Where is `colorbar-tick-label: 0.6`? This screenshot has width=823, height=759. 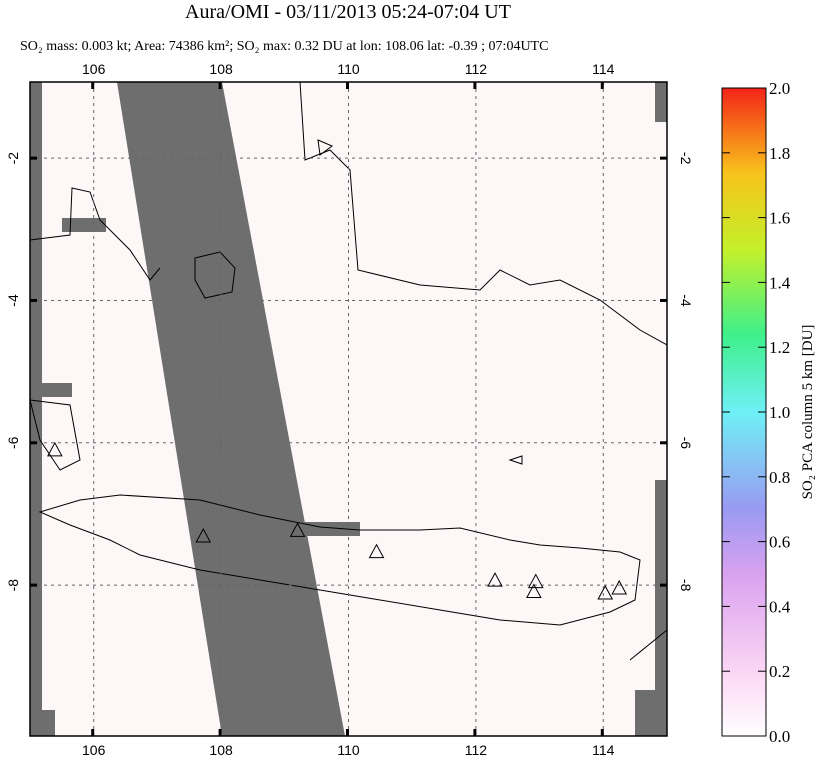
colorbar-tick-label: 0.6 is located at coordinates (779, 542).